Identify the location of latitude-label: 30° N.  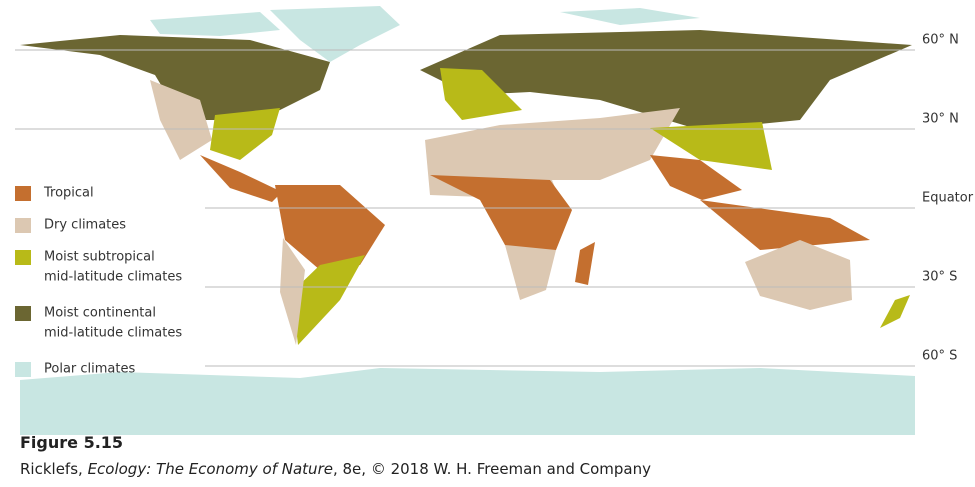
(940, 119).